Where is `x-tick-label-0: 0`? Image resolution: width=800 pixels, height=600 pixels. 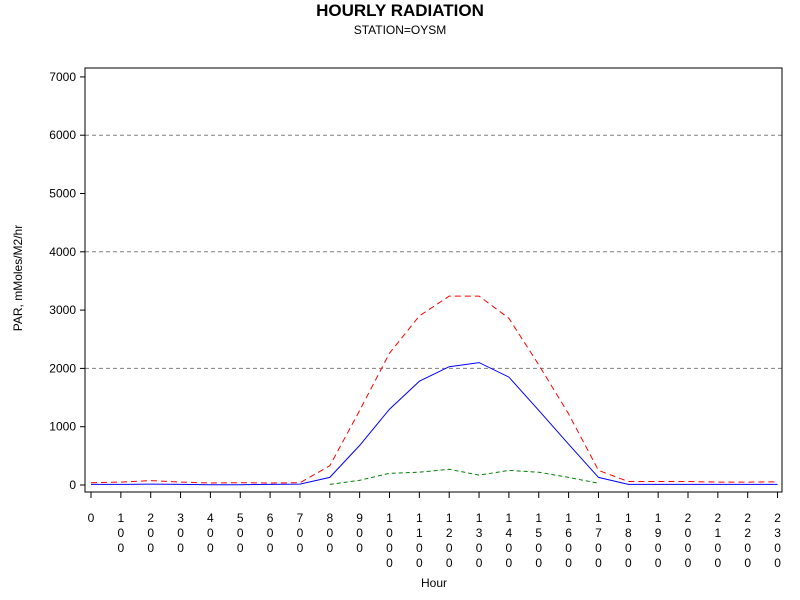
x-tick-label-0: 0 is located at coordinates (91, 518).